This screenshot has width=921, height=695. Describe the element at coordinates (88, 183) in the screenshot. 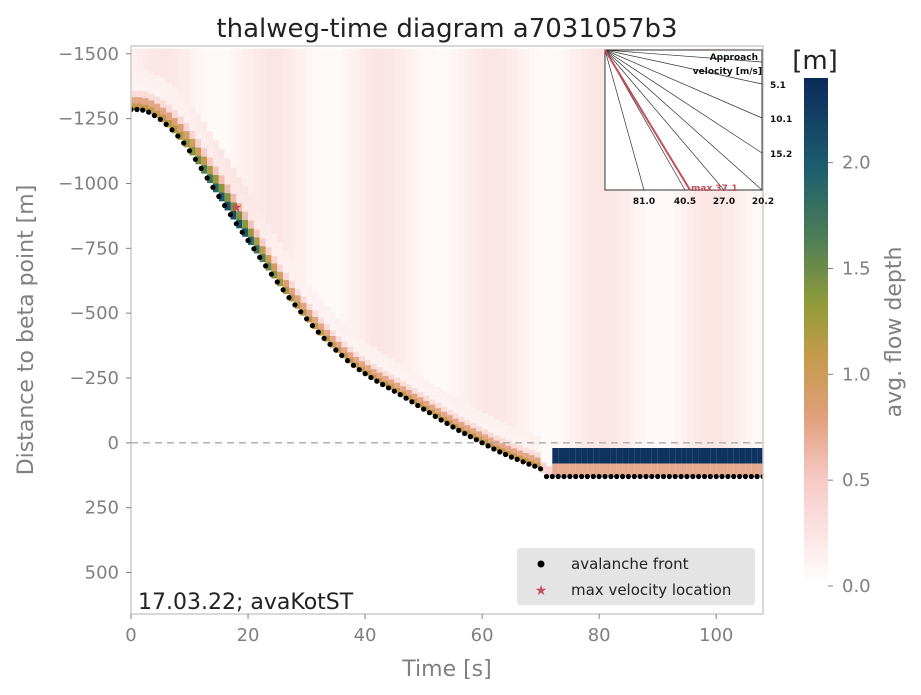

I see `y-tick-label: −1000` at that location.